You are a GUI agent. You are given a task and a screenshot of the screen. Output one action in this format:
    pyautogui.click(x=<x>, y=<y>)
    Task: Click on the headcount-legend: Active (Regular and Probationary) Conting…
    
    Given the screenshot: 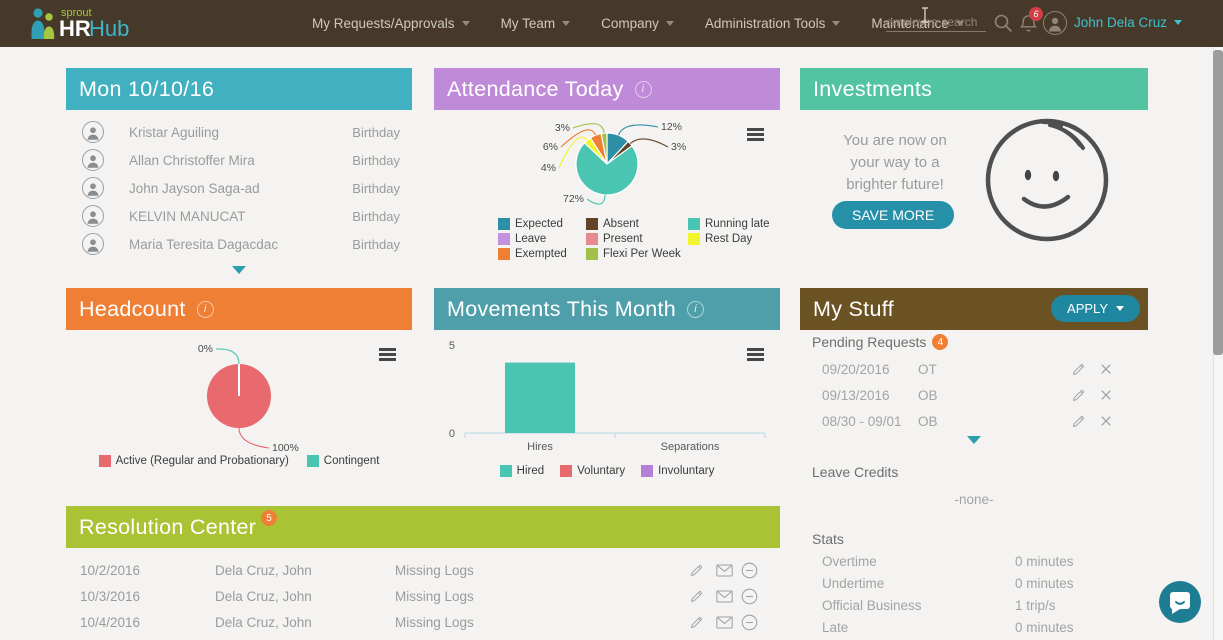 What is the action you would take?
    pyautogui.click(x=239, y=461)
    